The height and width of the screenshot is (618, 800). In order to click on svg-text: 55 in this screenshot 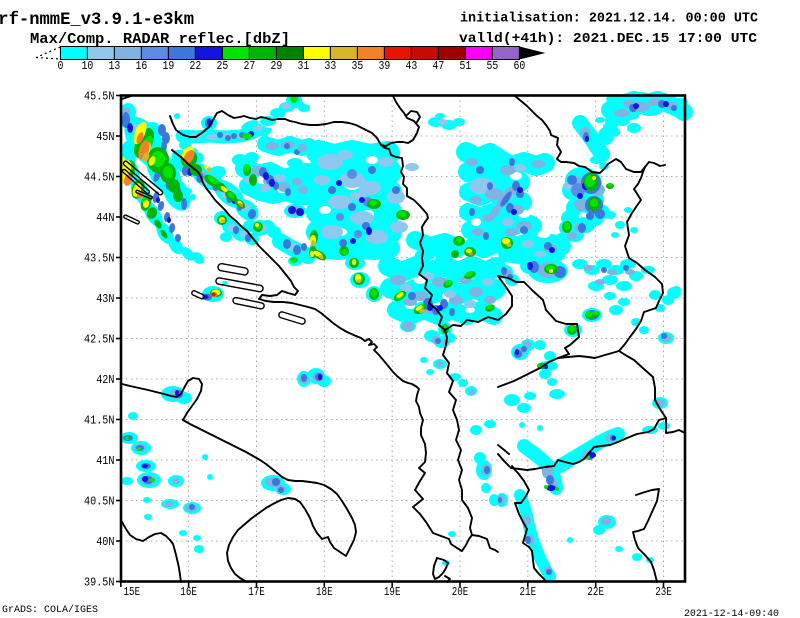, I will do `click(493, 66)`.